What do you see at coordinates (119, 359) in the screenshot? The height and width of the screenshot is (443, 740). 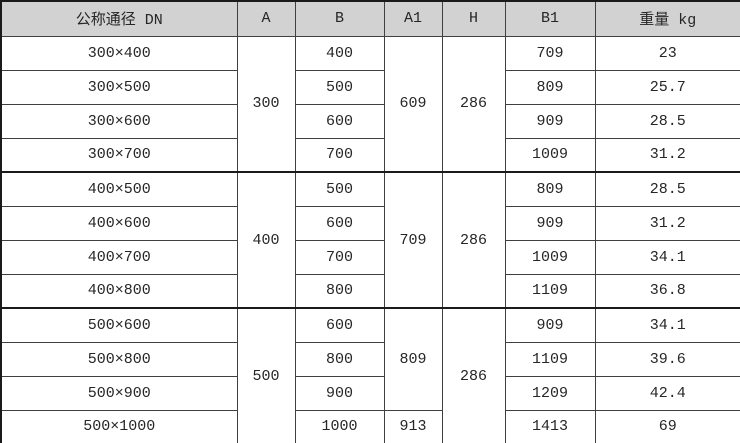 I see `cell-dn: 500×800` at bounding box center [119, 359].